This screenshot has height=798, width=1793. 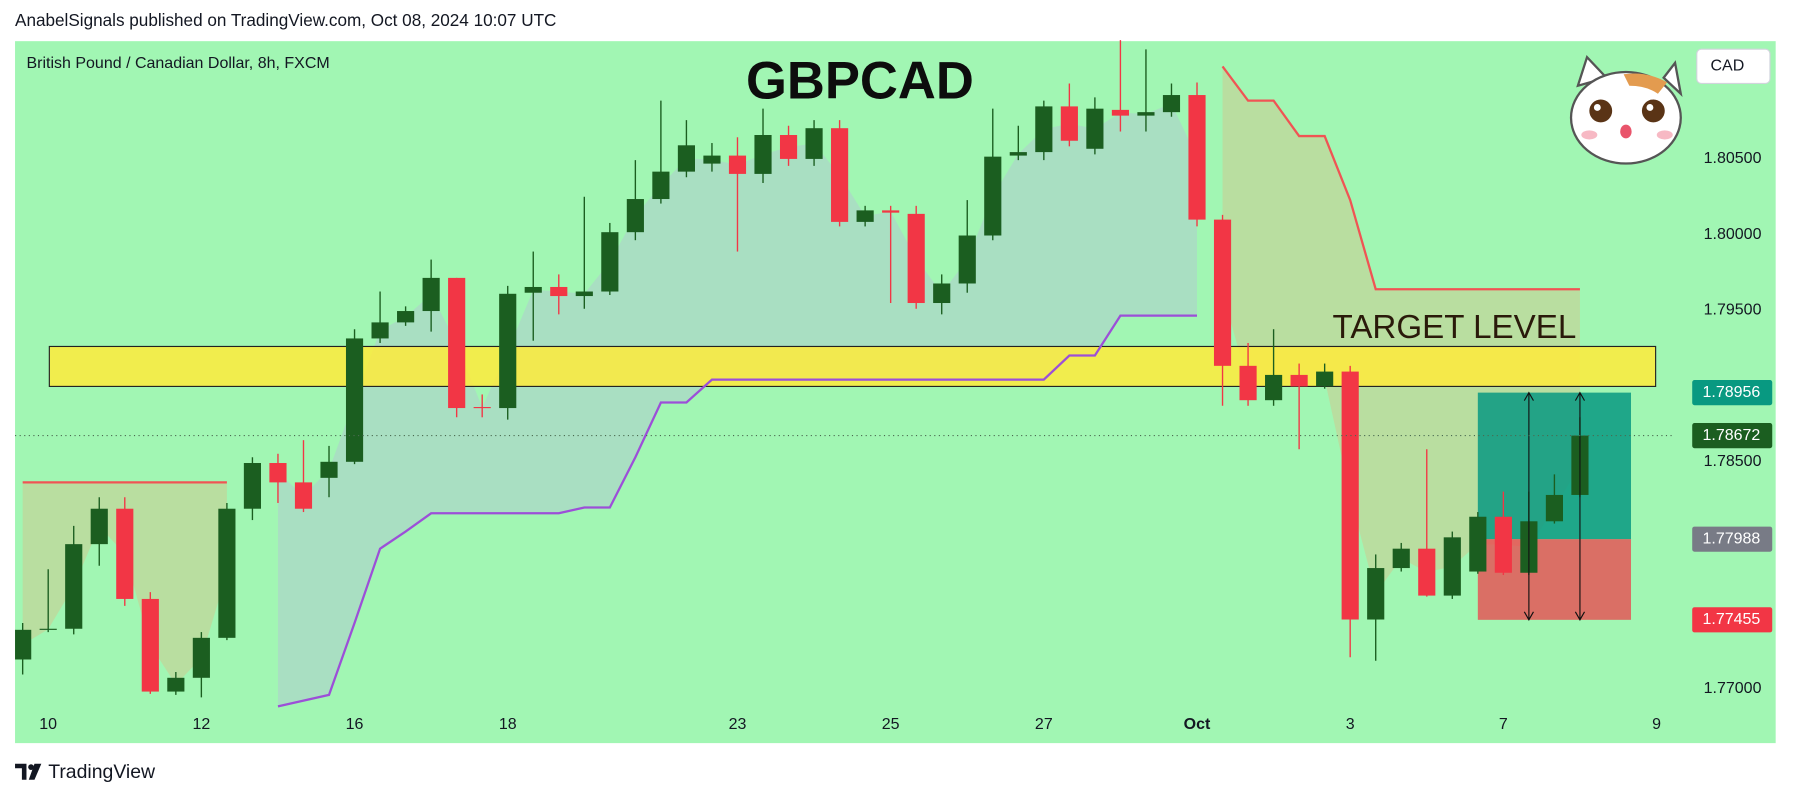 I want to click on currency-label: CAD, so click(x=1728, y=66).